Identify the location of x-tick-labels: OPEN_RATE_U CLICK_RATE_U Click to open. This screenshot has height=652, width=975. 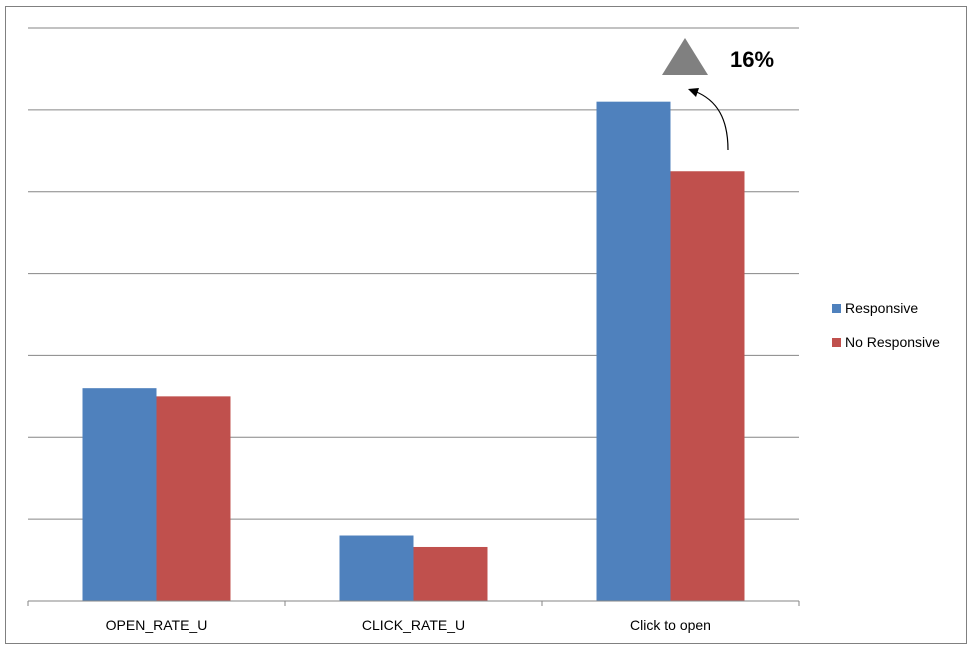
(408, 625).